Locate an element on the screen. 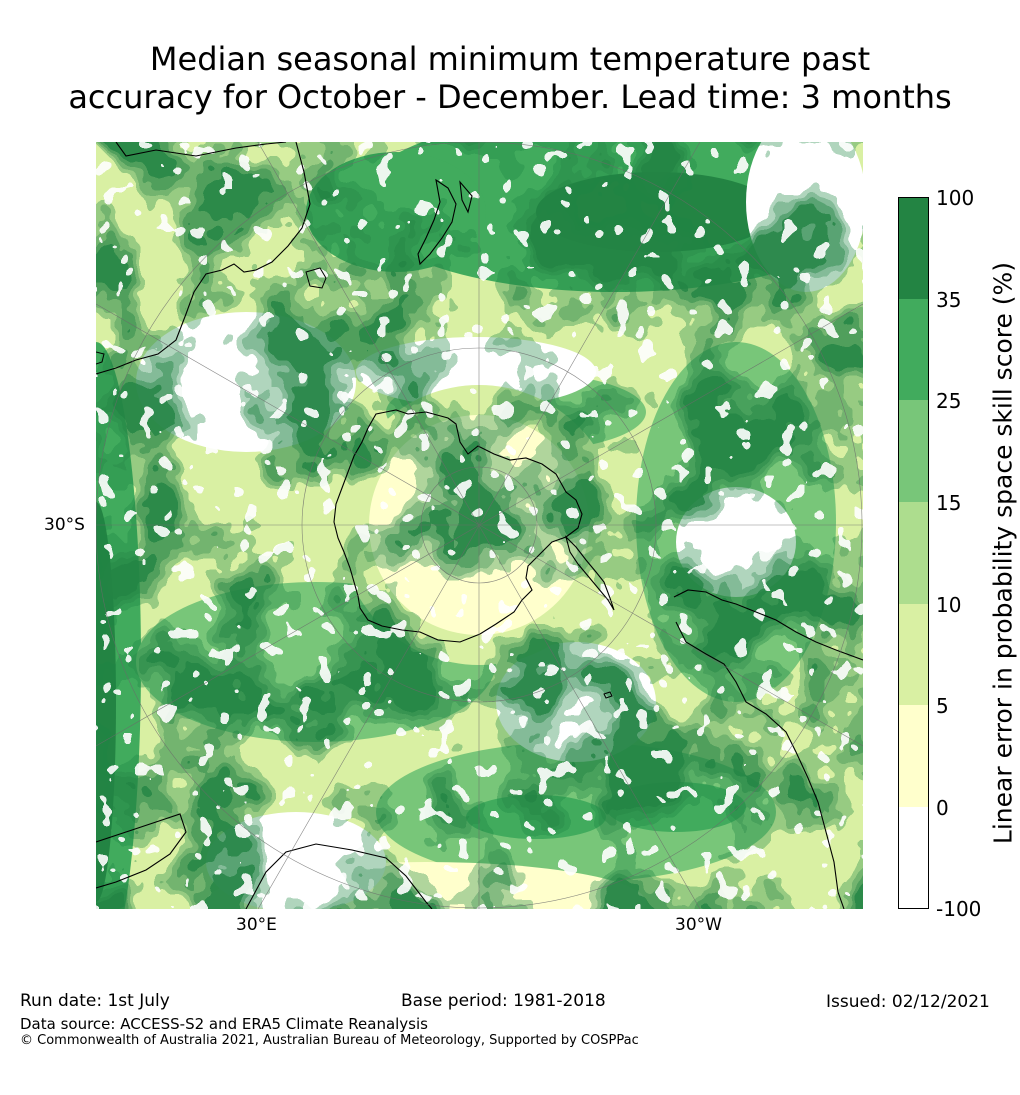  colorbar-tick-neg100: -100 is located at coordinates (959, 909).